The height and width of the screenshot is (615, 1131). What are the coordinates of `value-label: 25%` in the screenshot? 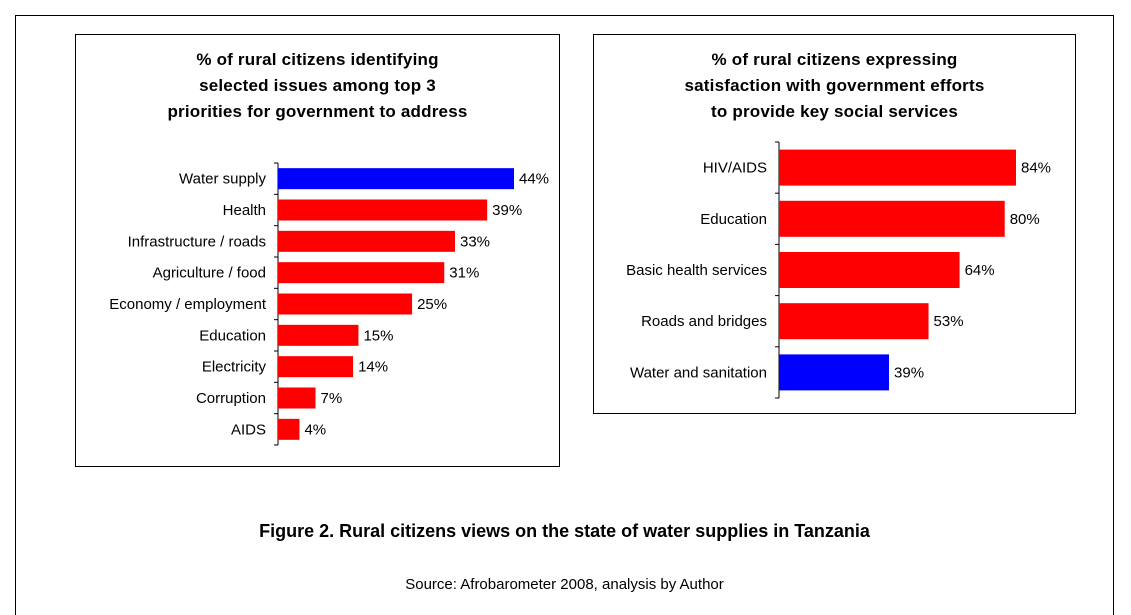 It's located at (432, 304).